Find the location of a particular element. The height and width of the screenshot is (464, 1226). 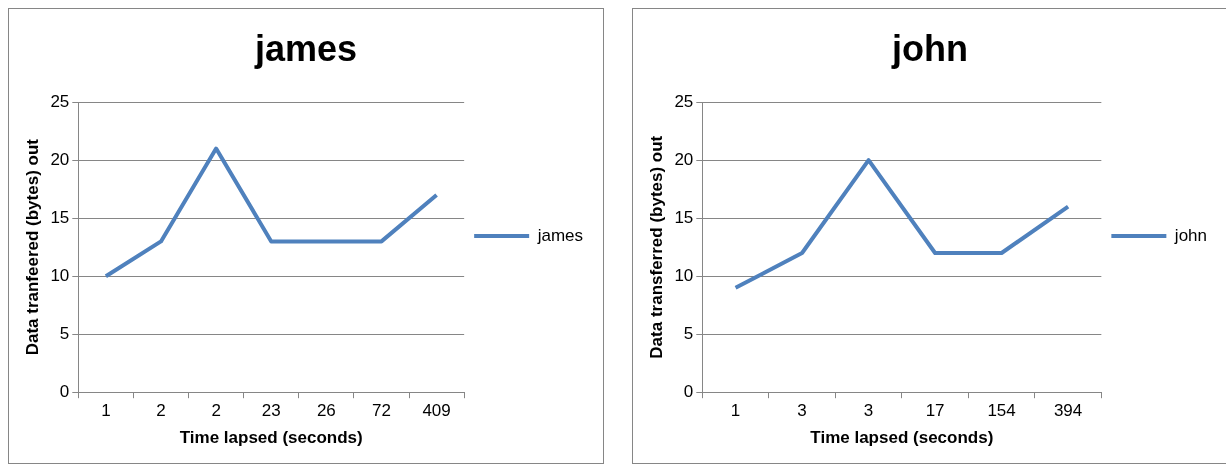

legend-label: james is located at coordinates (560, 235).